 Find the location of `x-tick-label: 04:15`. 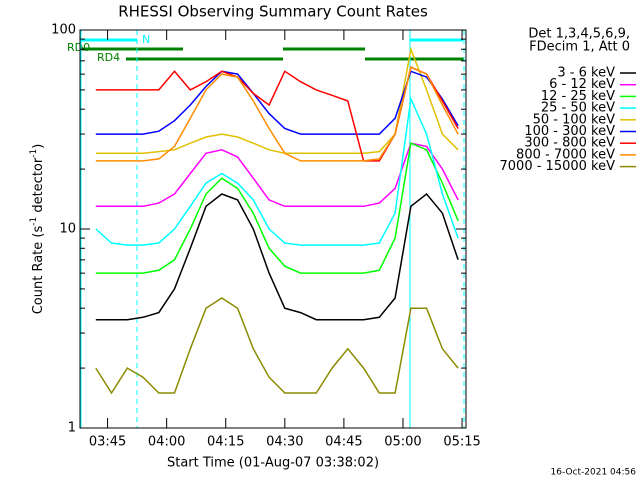

x-tick-label: 04:15 is located at coordinates (225, 442).